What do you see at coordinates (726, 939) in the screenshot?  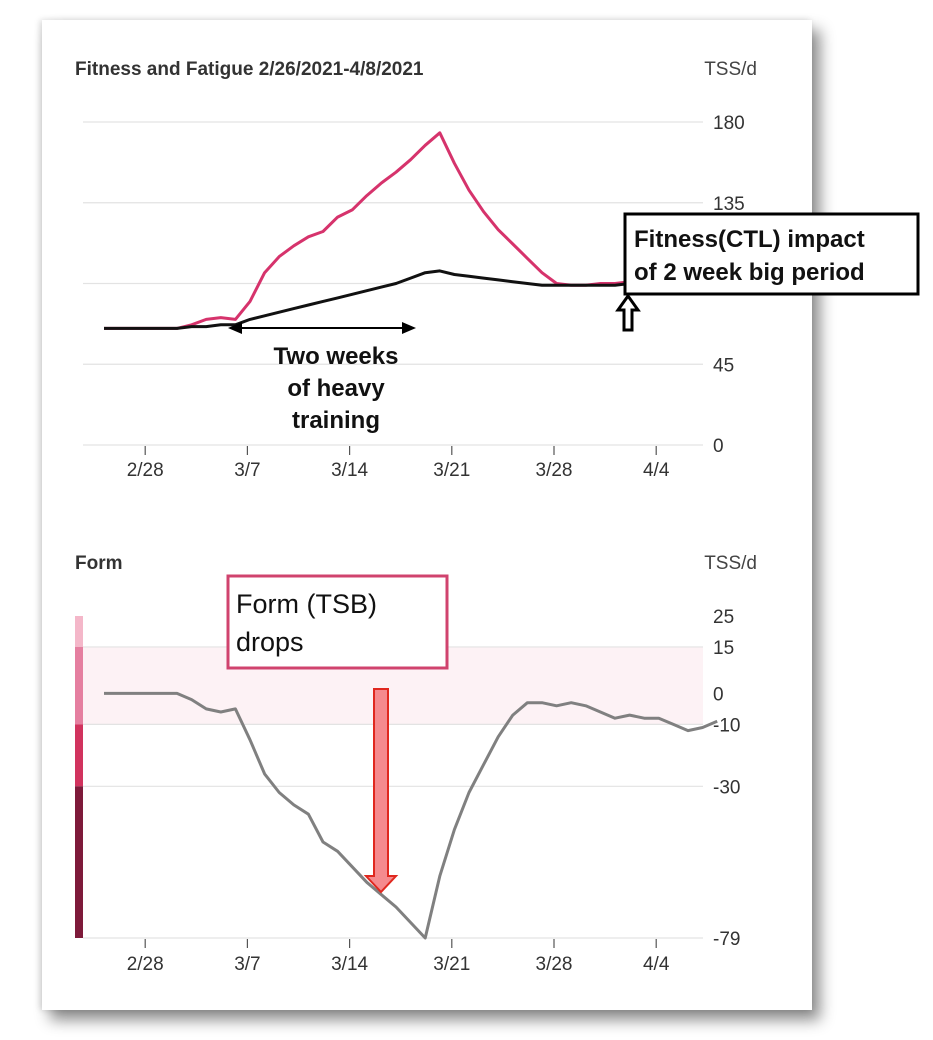 I see `form-y-tick-label: -79` at bounding box center [726, 939].